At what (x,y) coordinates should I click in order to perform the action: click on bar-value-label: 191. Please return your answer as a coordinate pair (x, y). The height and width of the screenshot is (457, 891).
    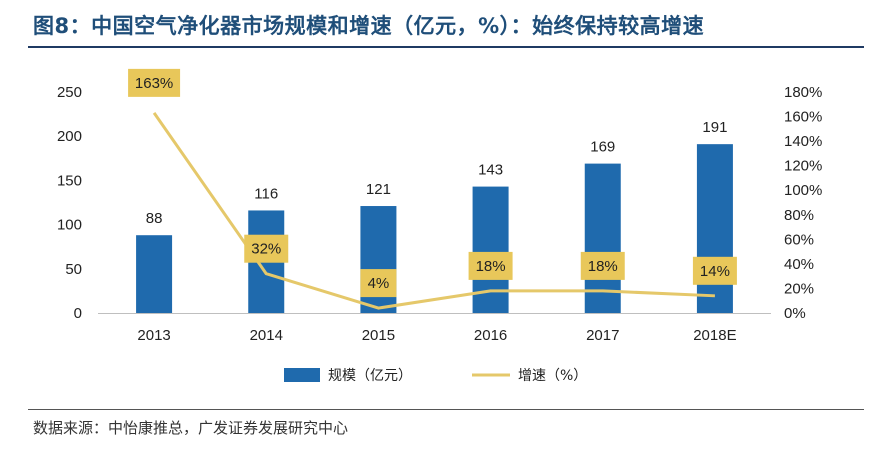
    Looking at the image, I should click on (714, 127).